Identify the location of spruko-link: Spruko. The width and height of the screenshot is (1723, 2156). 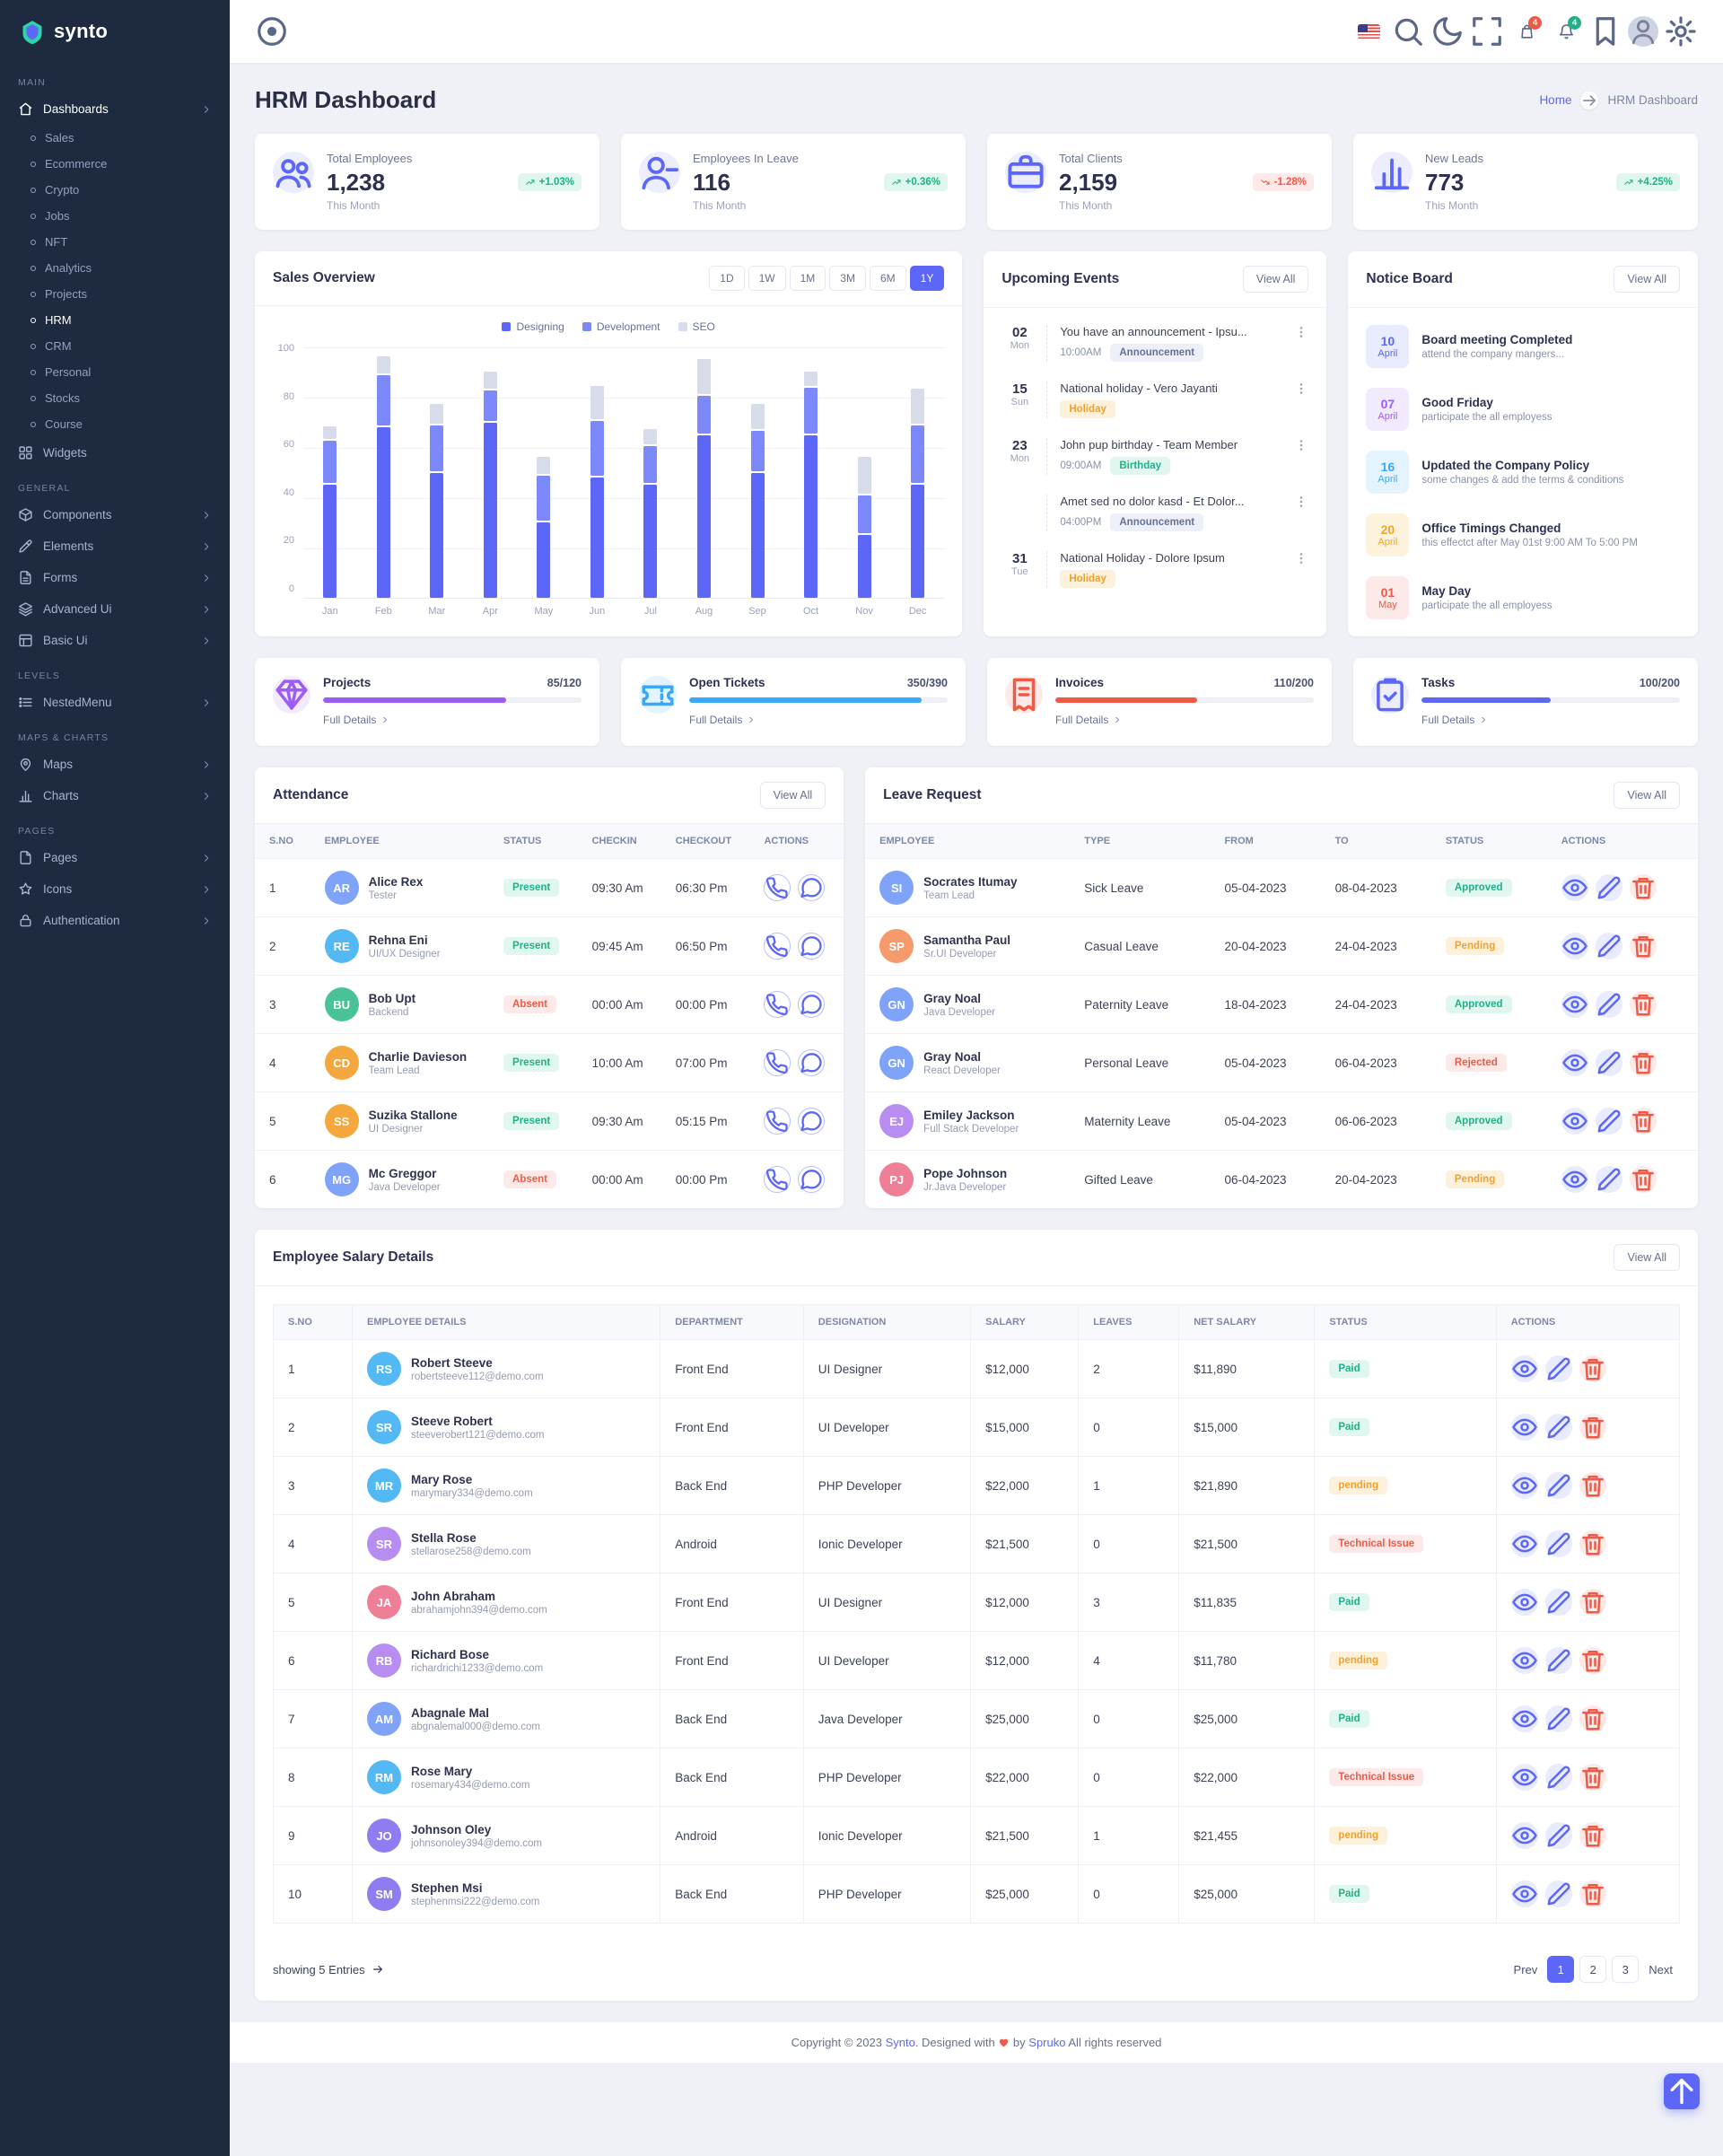
(1047, 2042).